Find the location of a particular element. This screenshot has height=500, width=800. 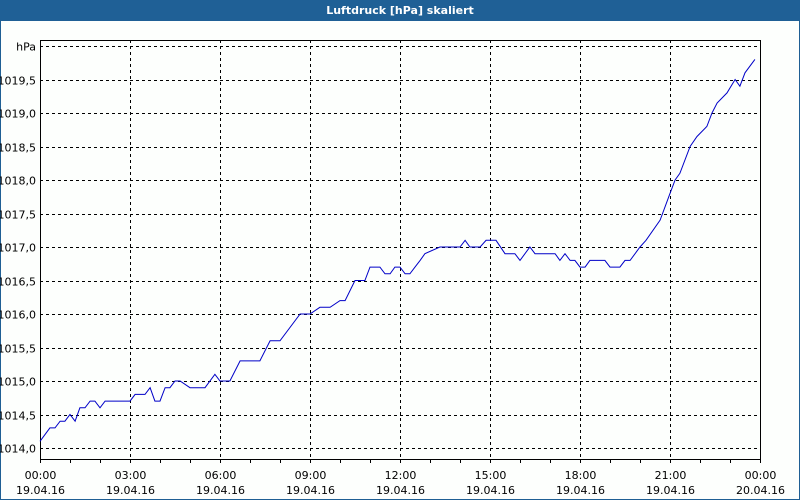

x-tick-time: 21:00 is located at coordinates (671, 475).